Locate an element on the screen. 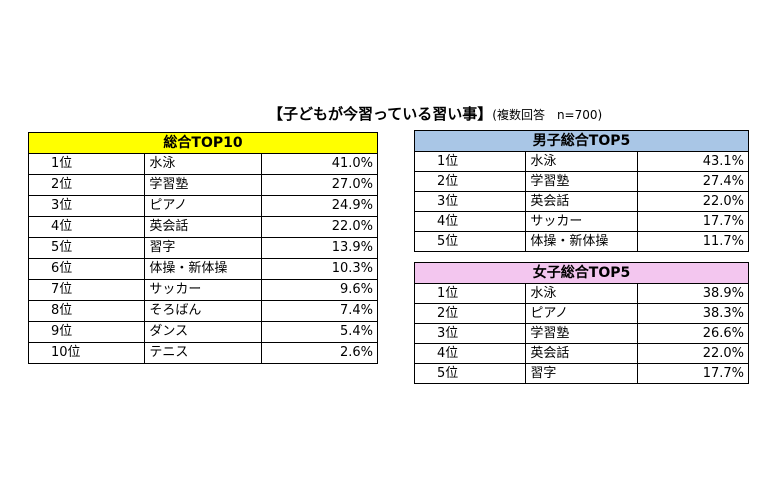  table-row: 9位 ダンス 5.4% is located at coordinates (203, 332).